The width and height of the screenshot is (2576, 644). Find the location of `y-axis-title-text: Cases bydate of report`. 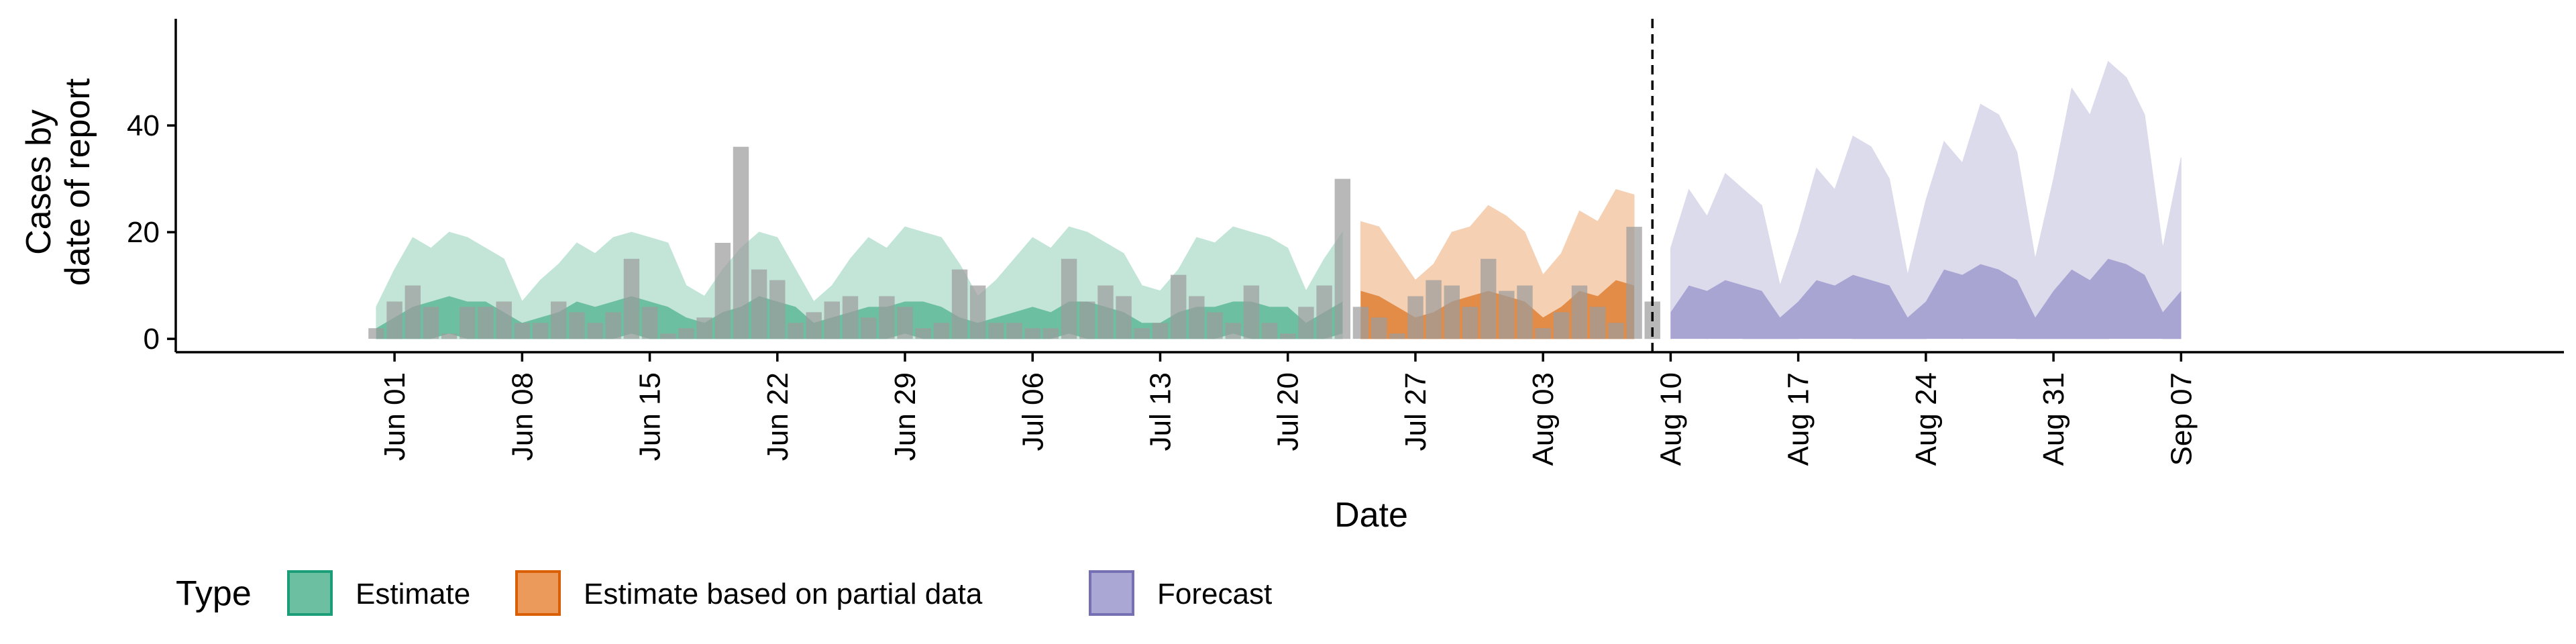

y-axis-title-text: Cases bydate of report is located at coordinates (58, 182).